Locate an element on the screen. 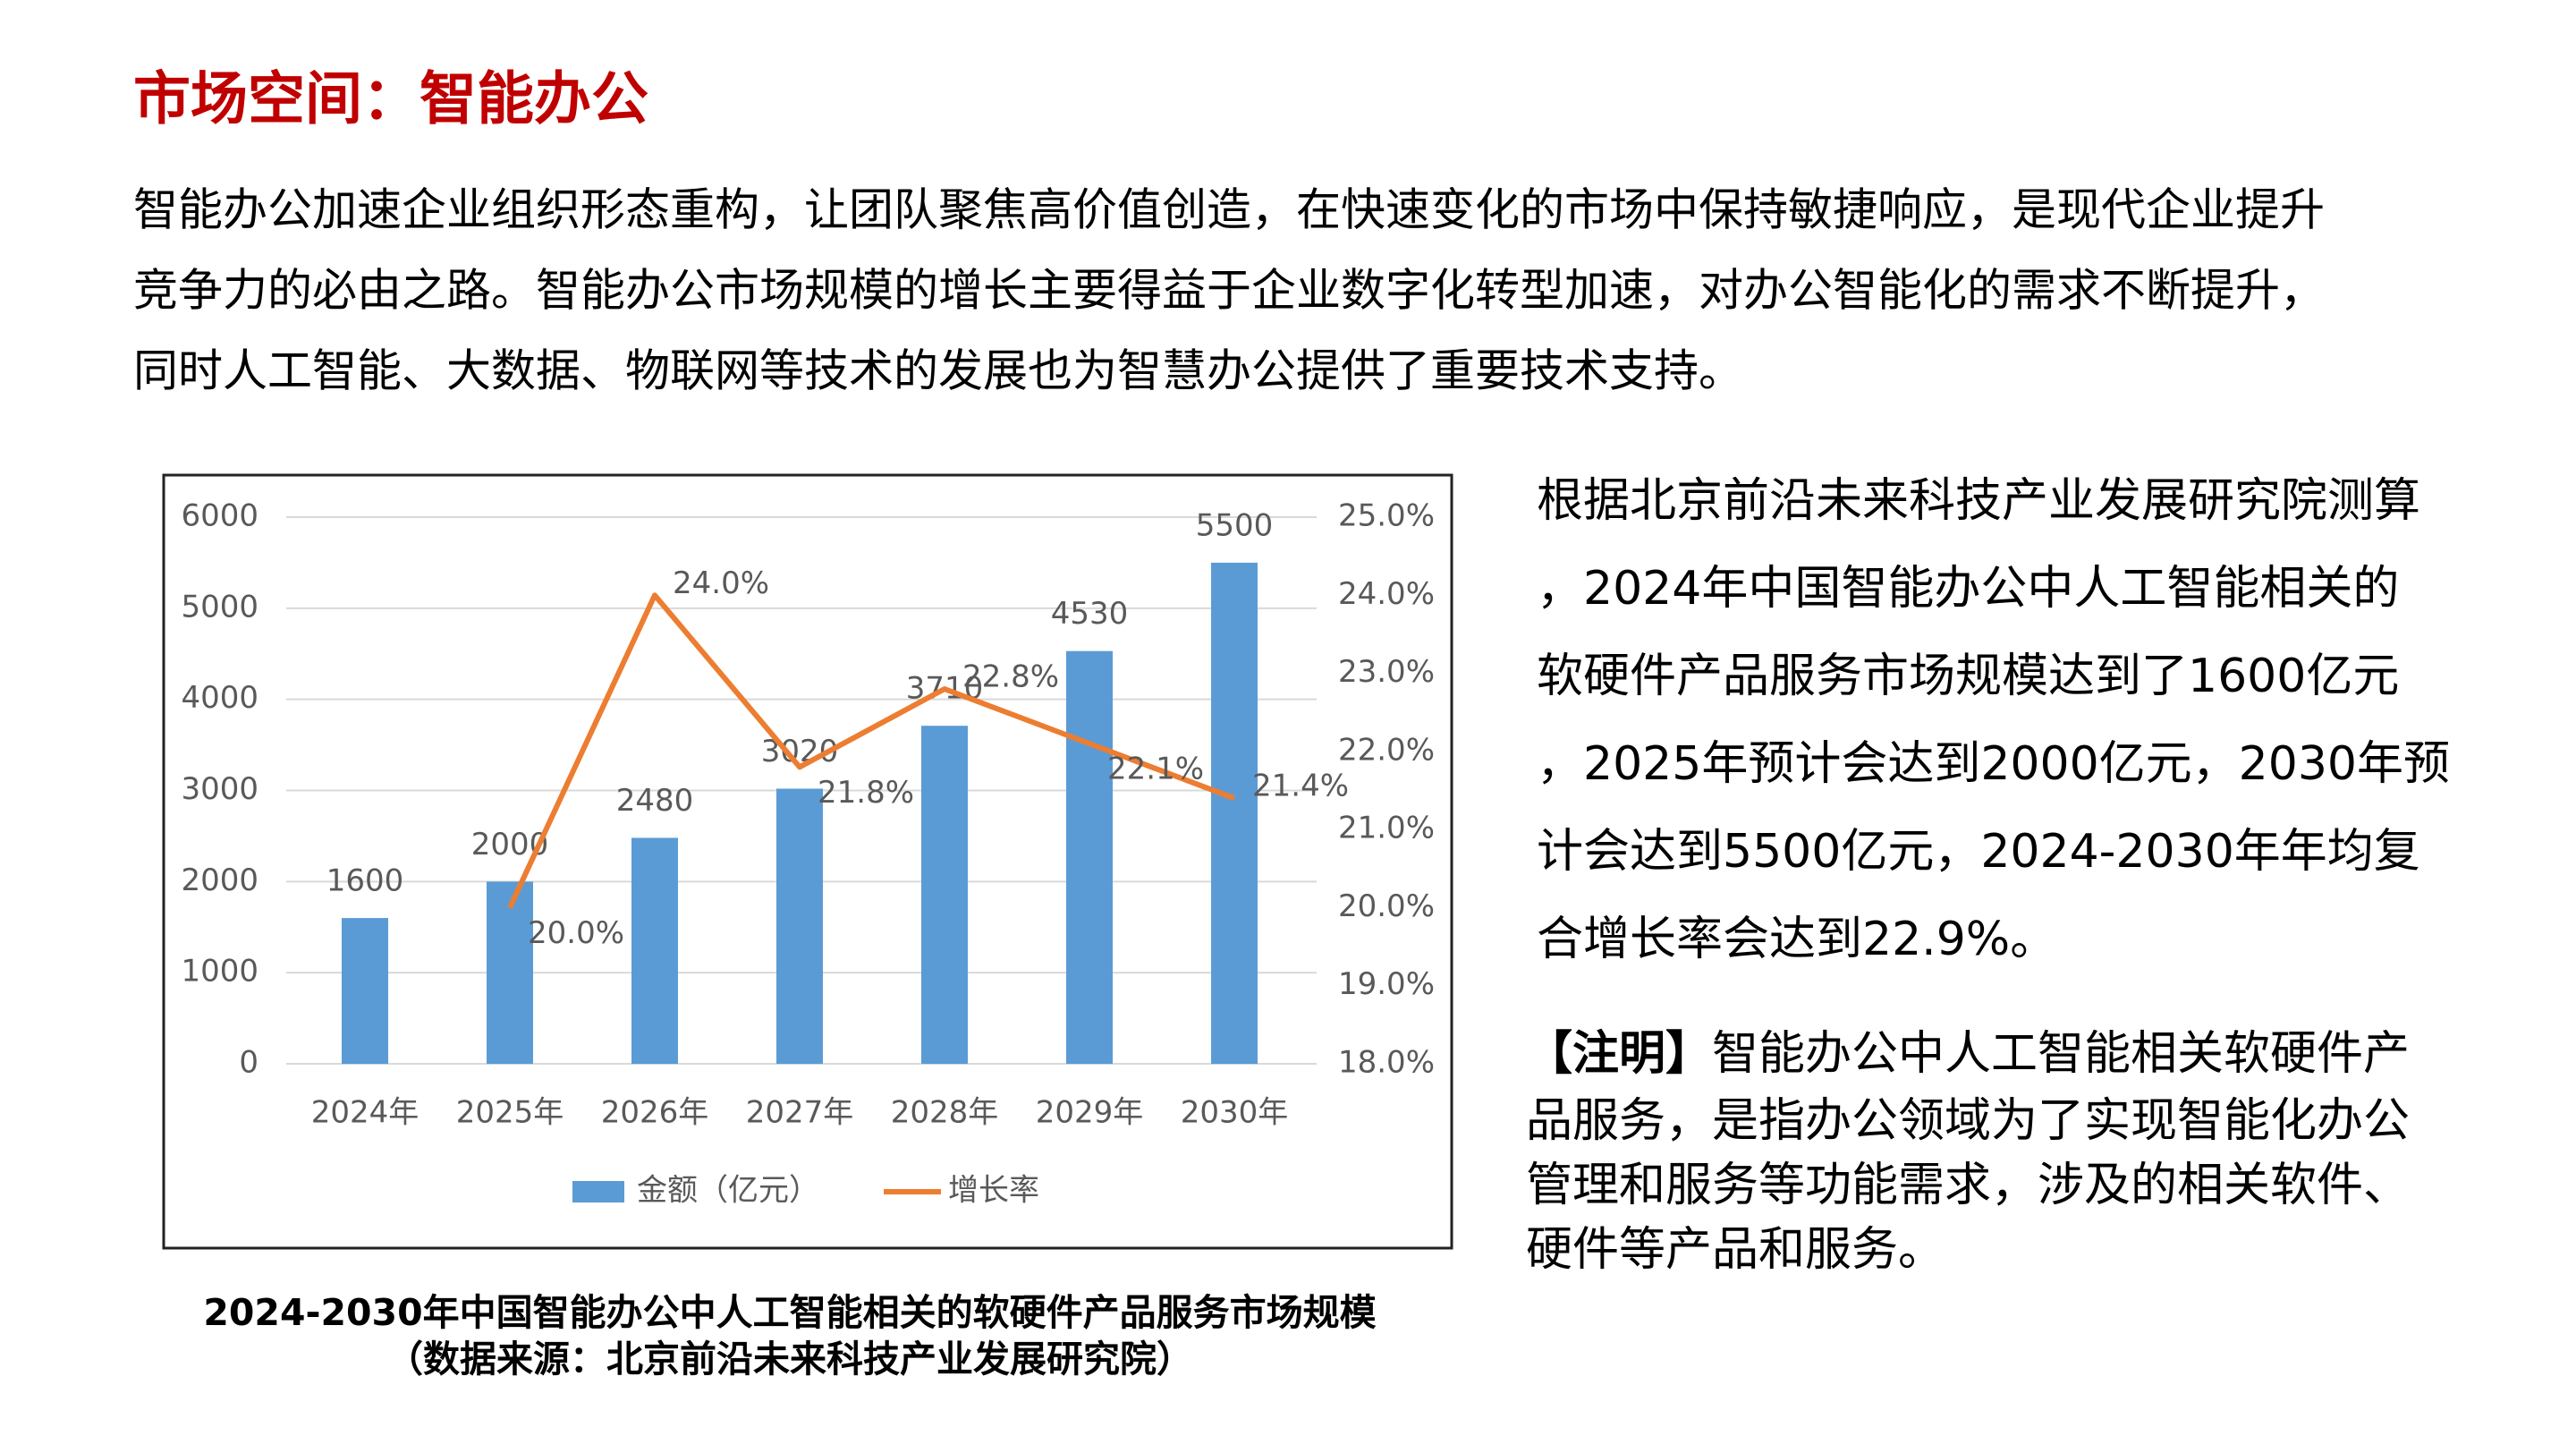 The height and width of the screenshot is (1453, 2576). y-tick-label: 5000 is located at coordinates (219, 607).